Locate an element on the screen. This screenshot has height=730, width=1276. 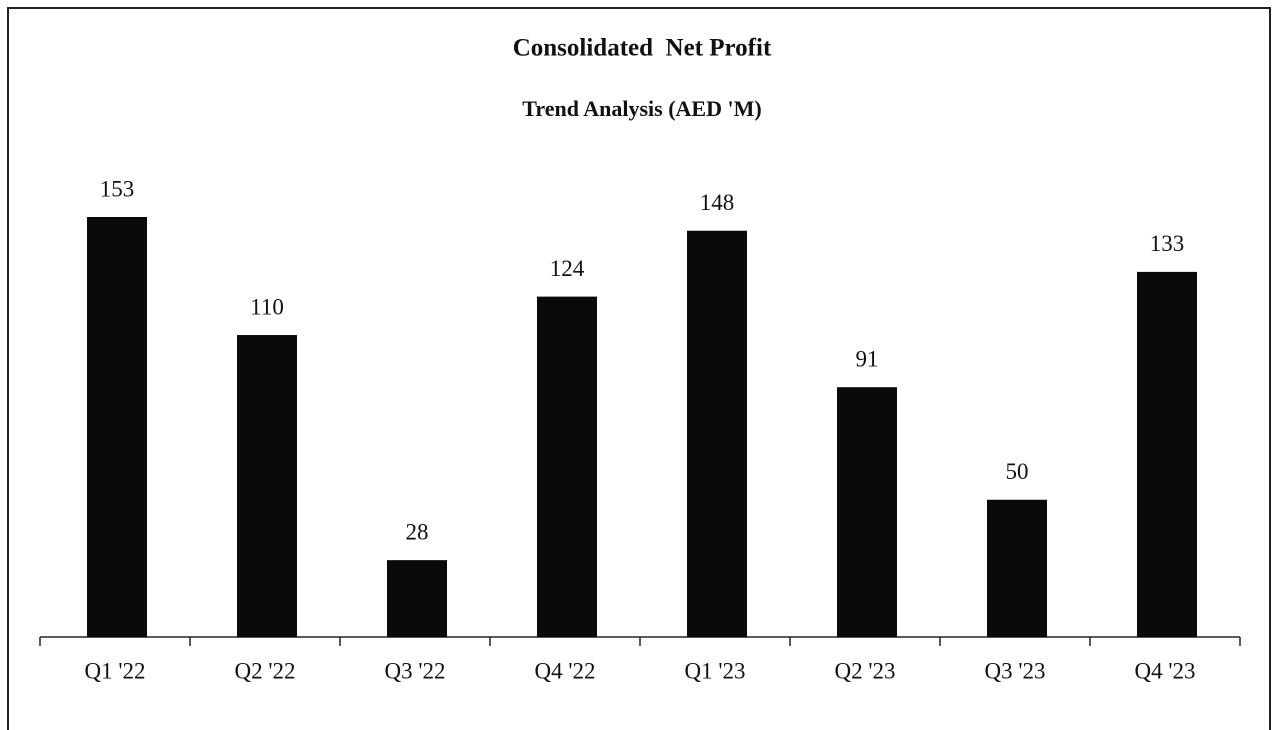
value-label: 50 is located at coordinates (1017, 471).